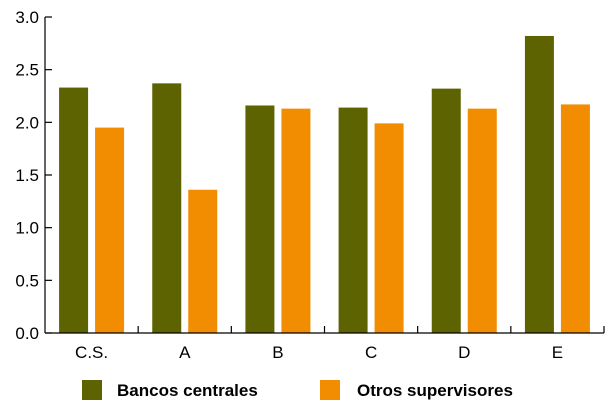 The height and width of the screenshot is (410, 605). Describe the element at coordinates (27, 17) in the screenshot. I see `y-tick-label: 3.0` at that location.